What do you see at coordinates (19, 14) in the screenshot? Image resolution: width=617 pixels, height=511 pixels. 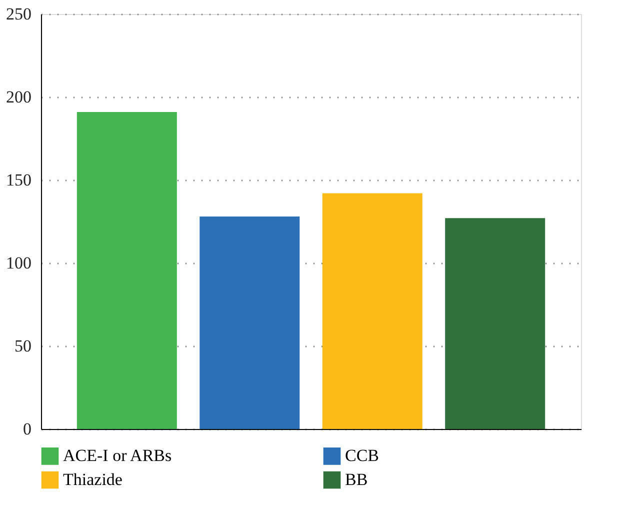 I see `y-tick-label: 250` at bounding box center [19, 14].